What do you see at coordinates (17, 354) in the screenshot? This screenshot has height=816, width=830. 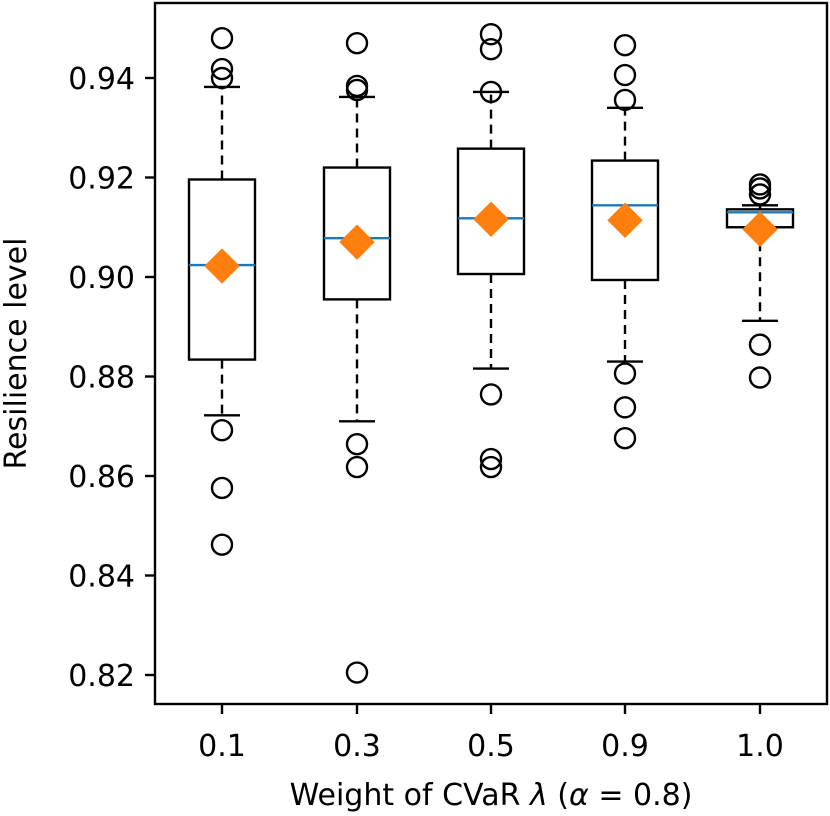 I see `y-axis-label: Resilience level` at bounding box center [17, 354].